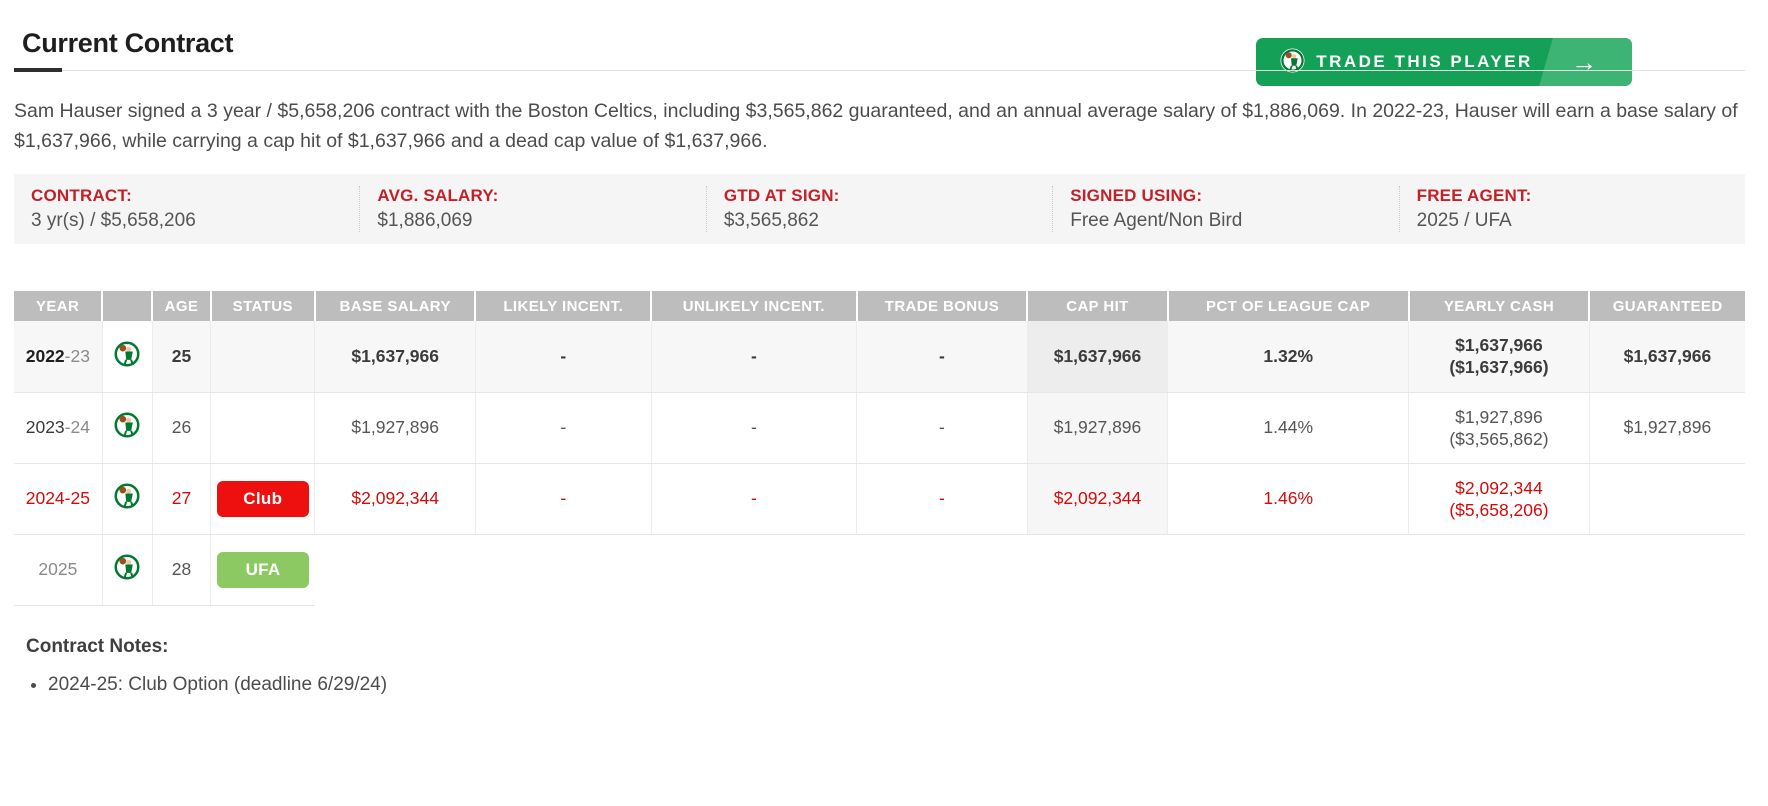  I want to click on contract-notes-title: Contract Notes:, so click(97, 646).